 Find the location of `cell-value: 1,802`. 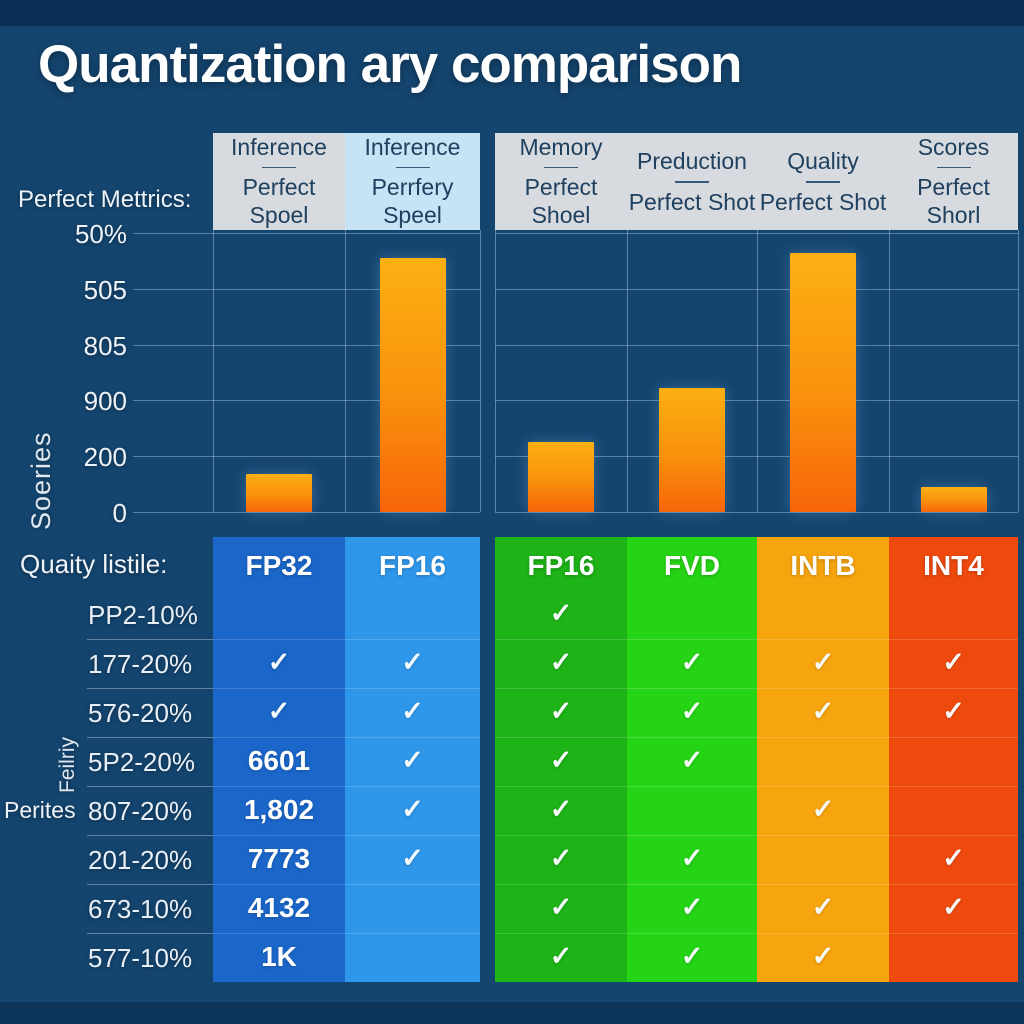

cell-value: 1,802 is located at coordinates (279, 809).